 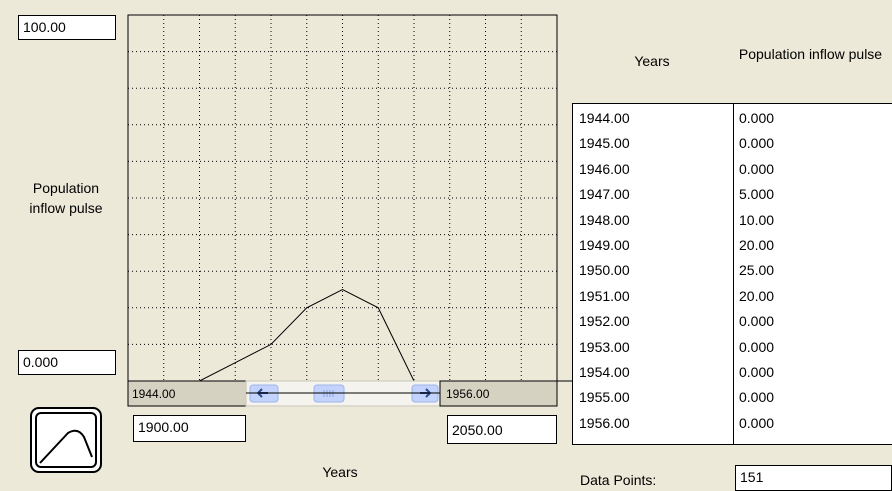 I want to click on curve-icon, so click(x=66, y=440).